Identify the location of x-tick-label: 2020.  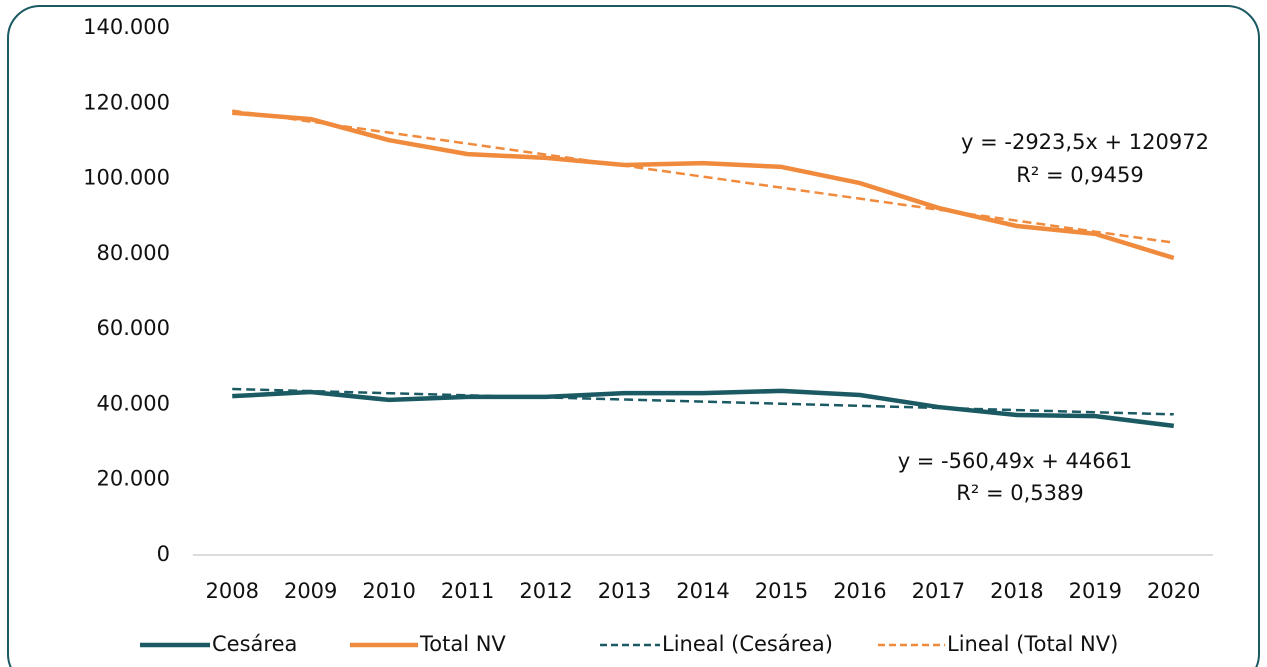
(1173, 591).